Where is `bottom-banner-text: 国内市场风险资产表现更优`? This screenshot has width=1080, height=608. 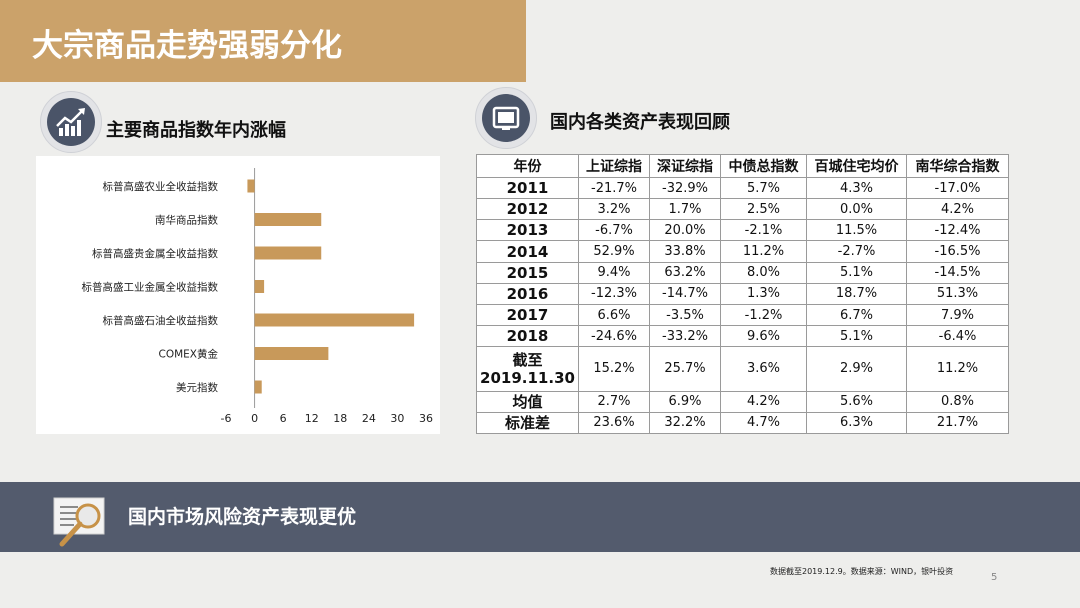
bottom-banner-text: 国内市场风险资产表现更优 is located at coordinates (242, 517).